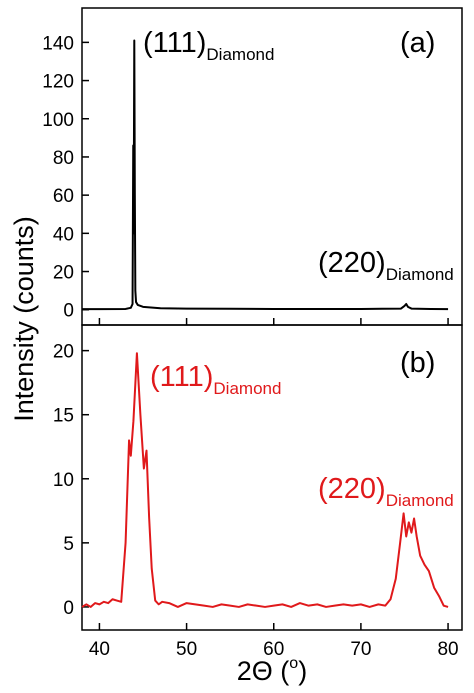 Image resolution: width=474 pixels, height=693 pixels. Describe the element at coordinates (24, 319) in the screenshot. I see `y-axis-label: Intensity (counts)` at that location.